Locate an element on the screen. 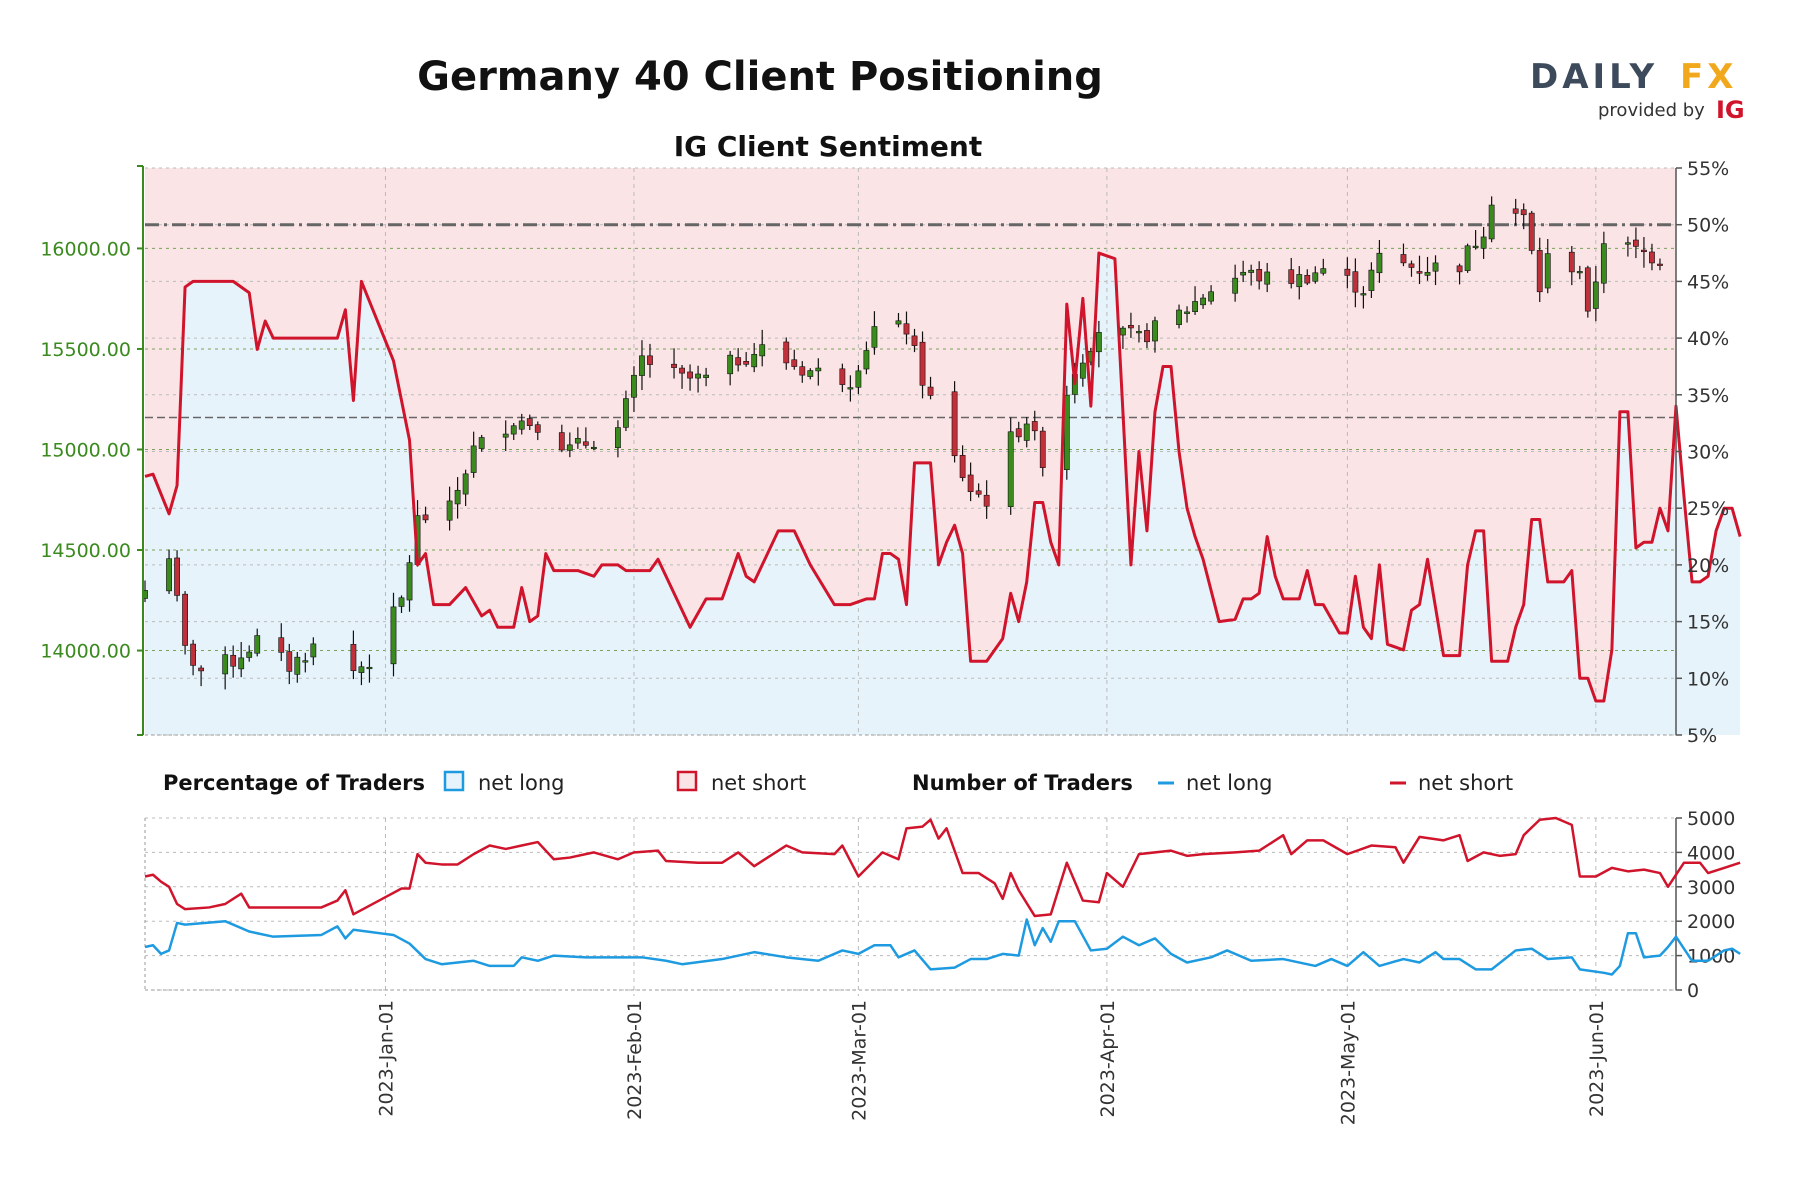 This screenshot has height=1200, width=1800. pct-tick-label: 5% is located at coordinates (1702, 736).